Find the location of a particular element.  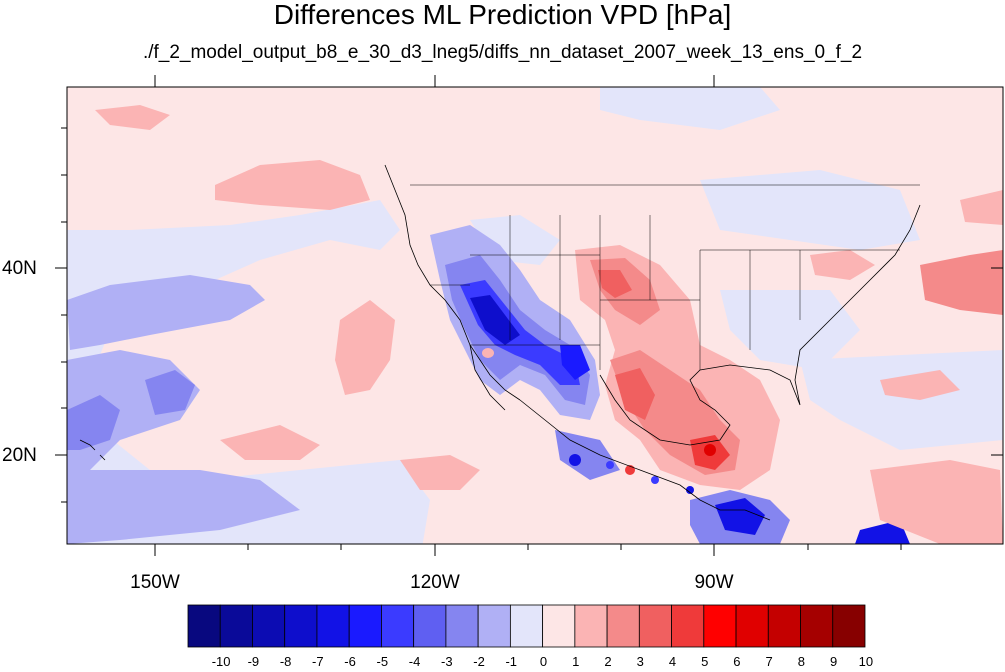

canada-light-blue is located at coordinates (810, 210).